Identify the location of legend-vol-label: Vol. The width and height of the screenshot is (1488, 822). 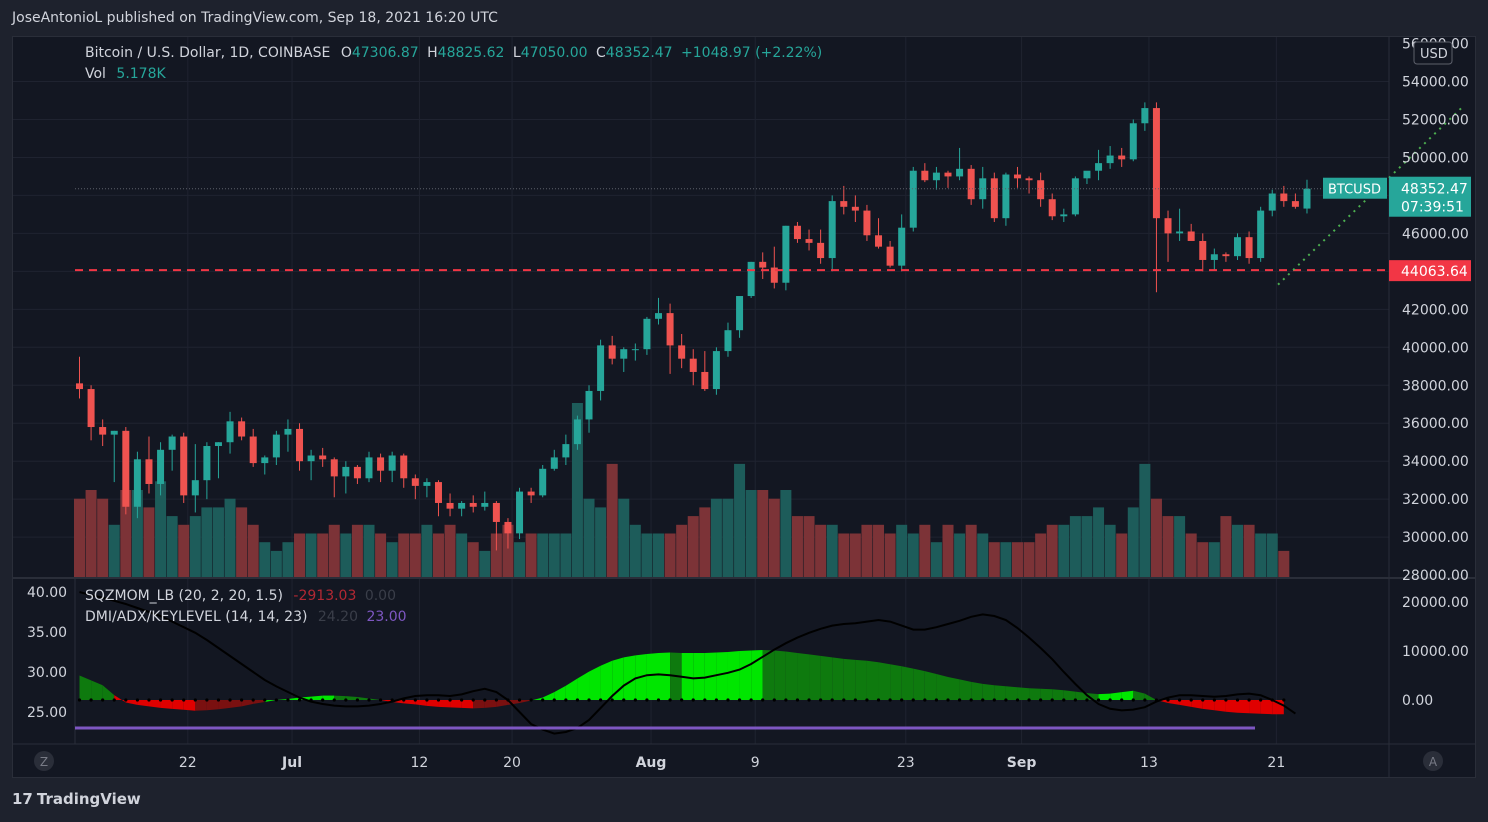
(95, 74).